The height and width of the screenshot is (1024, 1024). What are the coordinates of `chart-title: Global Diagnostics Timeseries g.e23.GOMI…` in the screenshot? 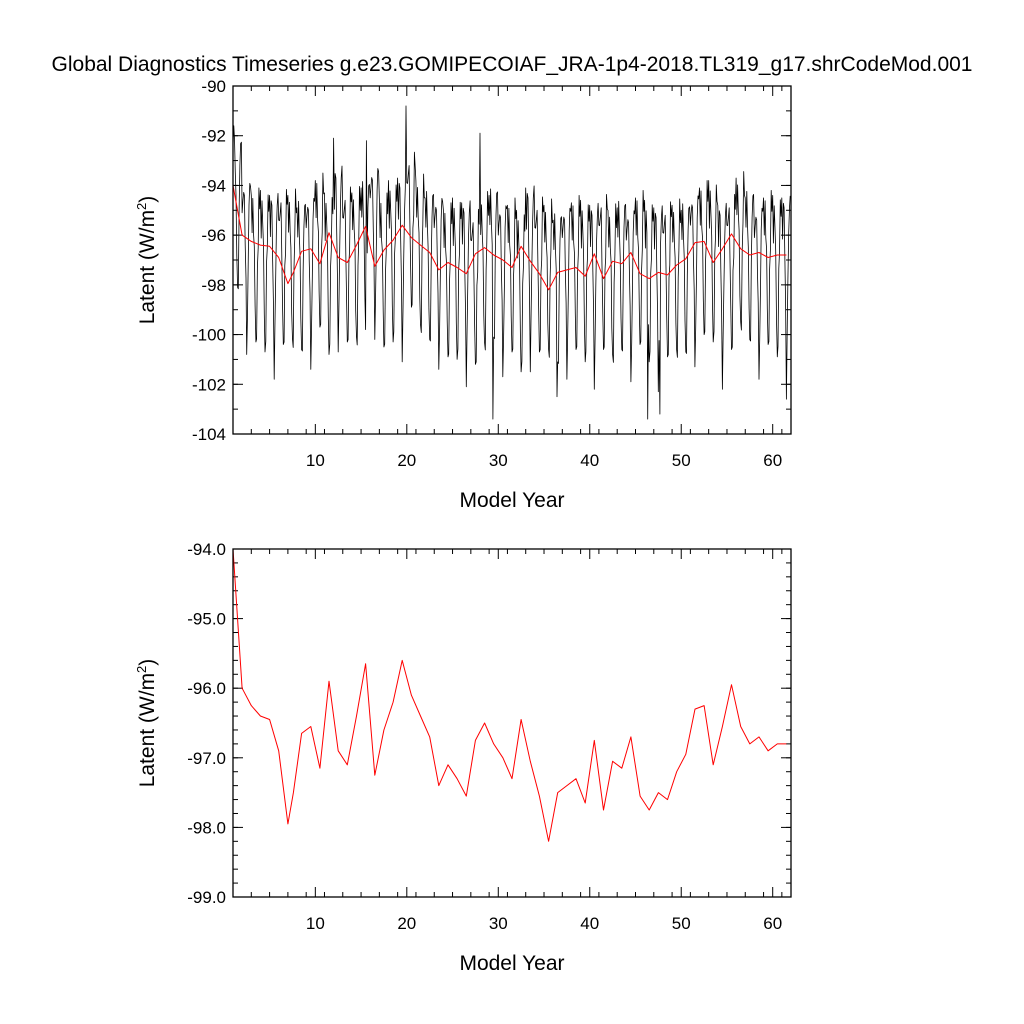 It's located at (512, 64).